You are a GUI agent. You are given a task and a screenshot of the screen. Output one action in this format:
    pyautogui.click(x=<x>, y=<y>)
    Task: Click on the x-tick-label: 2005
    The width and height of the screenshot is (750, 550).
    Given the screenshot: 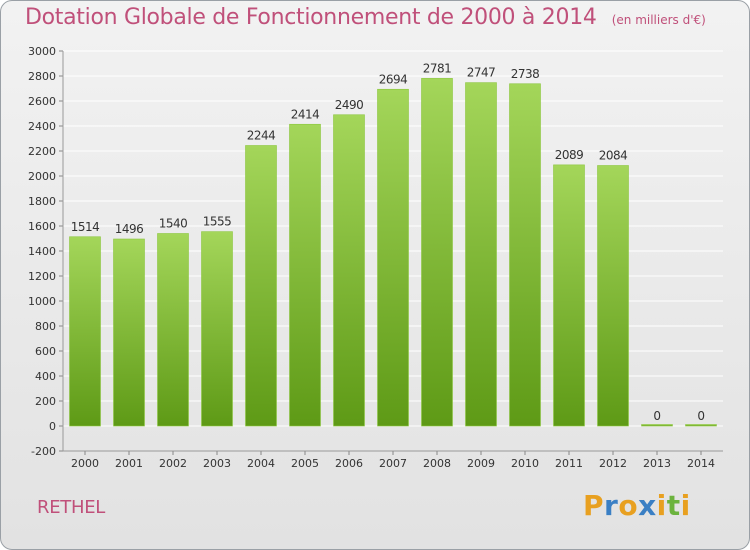 What is the action you would take?
    pyautogui.click(x=305, y=463)
    